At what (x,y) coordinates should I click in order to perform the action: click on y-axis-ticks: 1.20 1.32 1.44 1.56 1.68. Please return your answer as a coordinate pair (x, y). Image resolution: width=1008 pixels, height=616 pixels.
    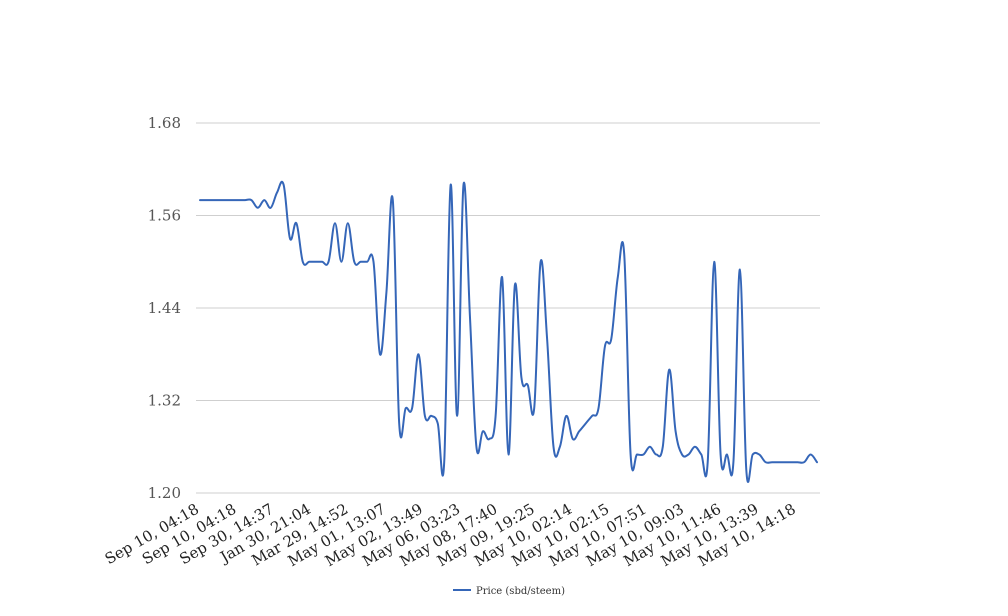
    Looking at the image, I should click on (164, 308).